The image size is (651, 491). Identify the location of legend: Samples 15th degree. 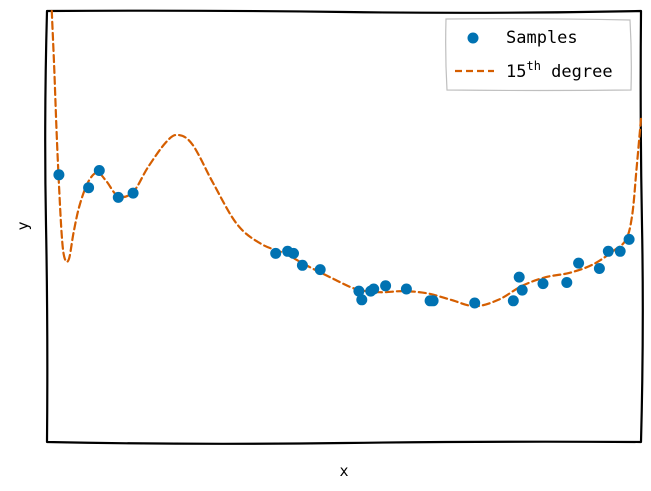
(538, 55).